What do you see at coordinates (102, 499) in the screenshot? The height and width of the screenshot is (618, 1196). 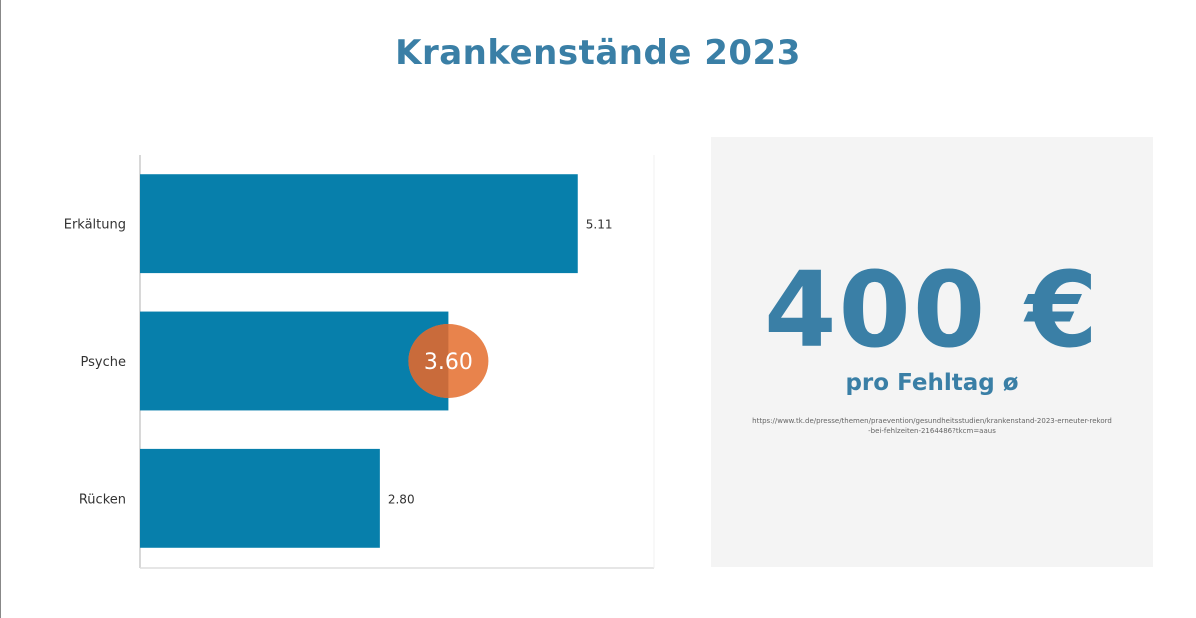 I see `category-label: Rücken` at bounding box center [102, 499].